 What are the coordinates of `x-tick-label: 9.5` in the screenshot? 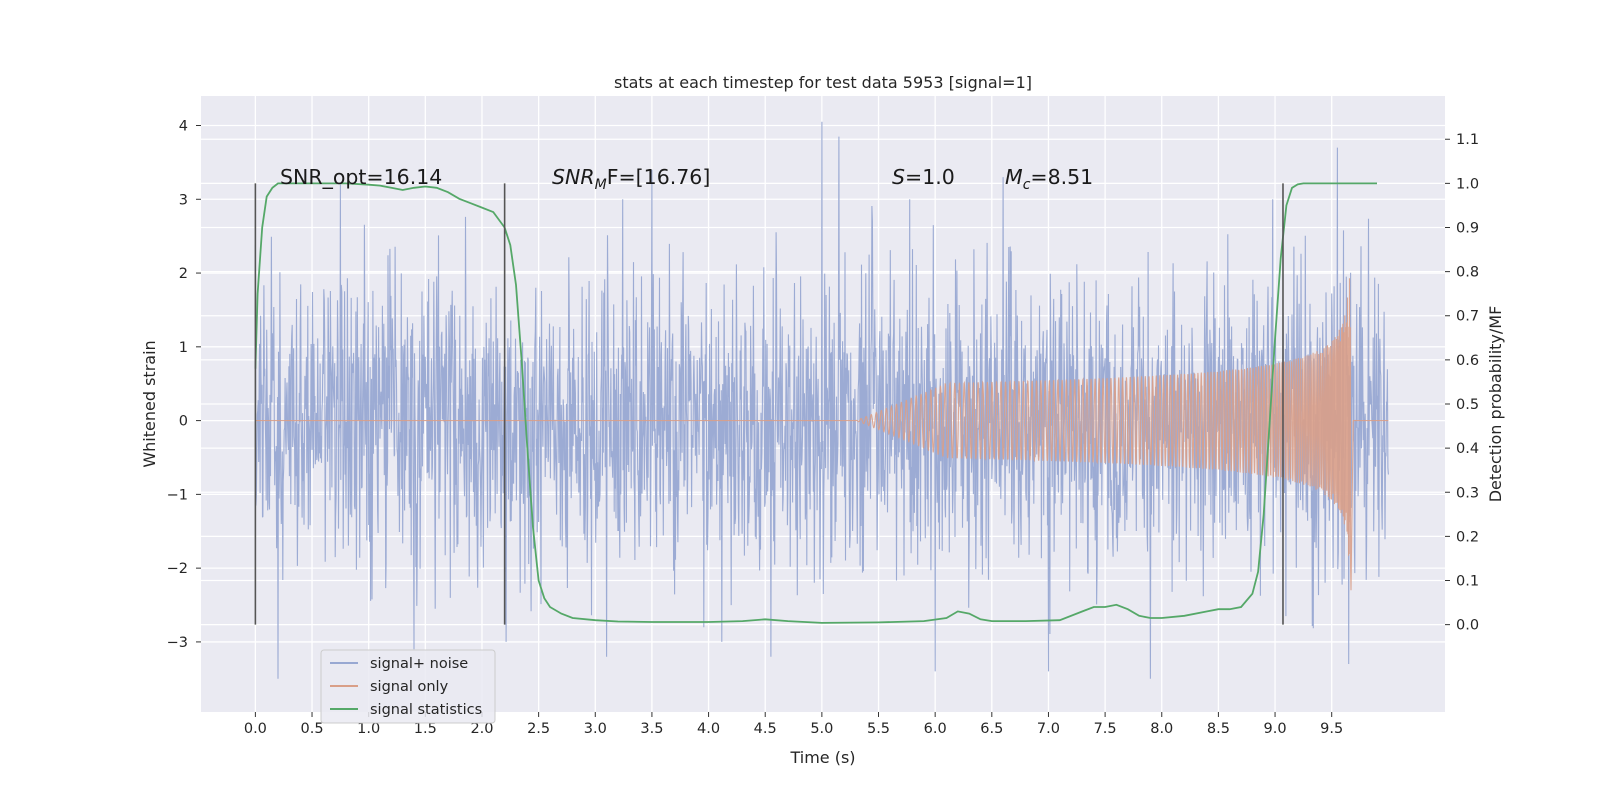 It's located at (1331, 729).